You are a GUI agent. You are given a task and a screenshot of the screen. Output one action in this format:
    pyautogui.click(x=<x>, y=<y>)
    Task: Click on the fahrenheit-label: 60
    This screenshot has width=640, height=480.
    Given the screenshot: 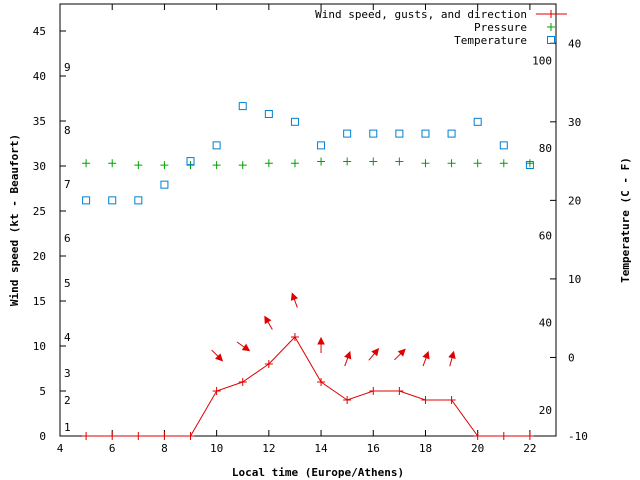 What is the action you would take?
    pyautogui.click(x=545, y=235)
    